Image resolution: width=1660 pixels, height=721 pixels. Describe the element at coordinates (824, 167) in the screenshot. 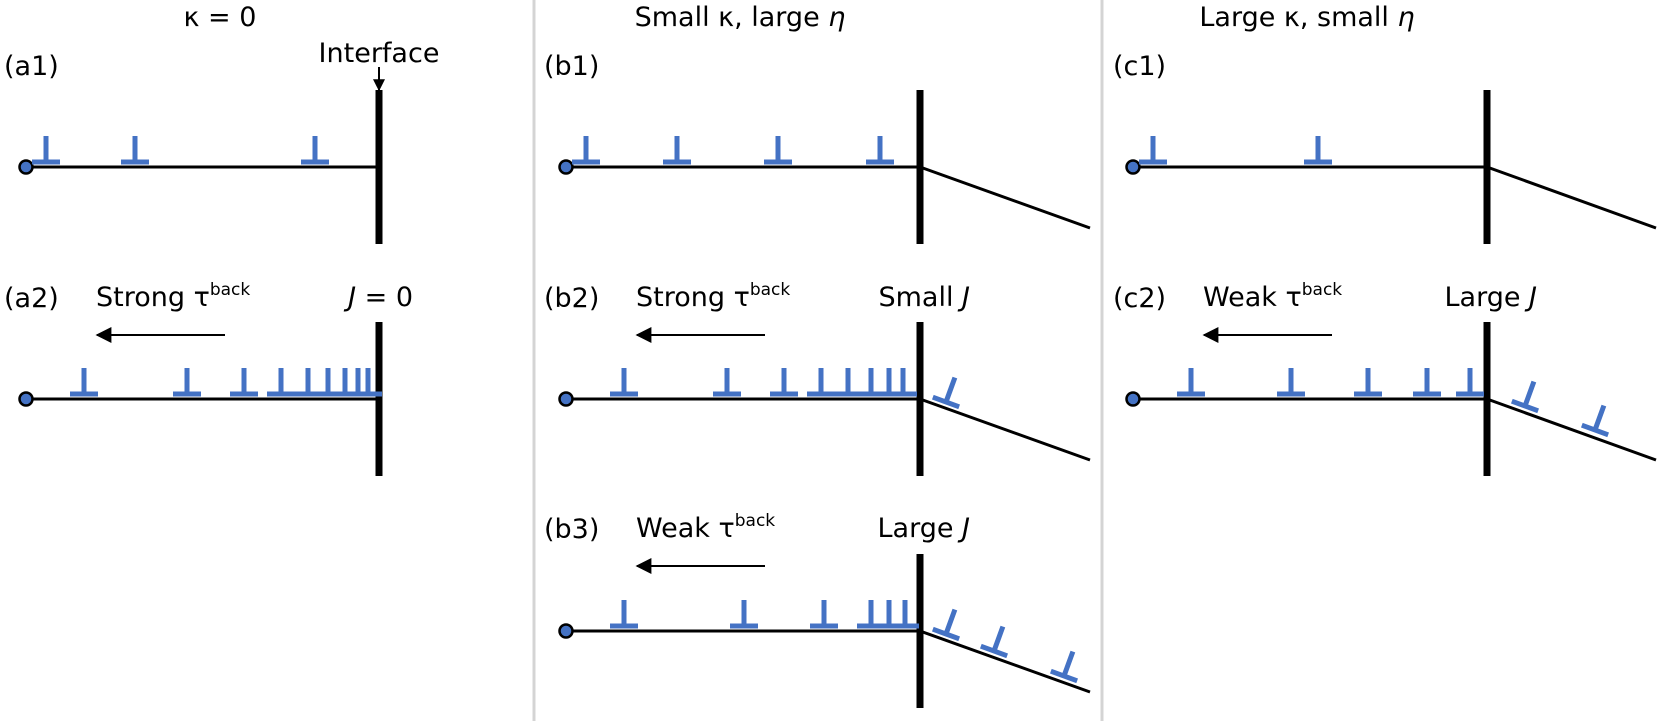

I see `panel-b1` at that location.